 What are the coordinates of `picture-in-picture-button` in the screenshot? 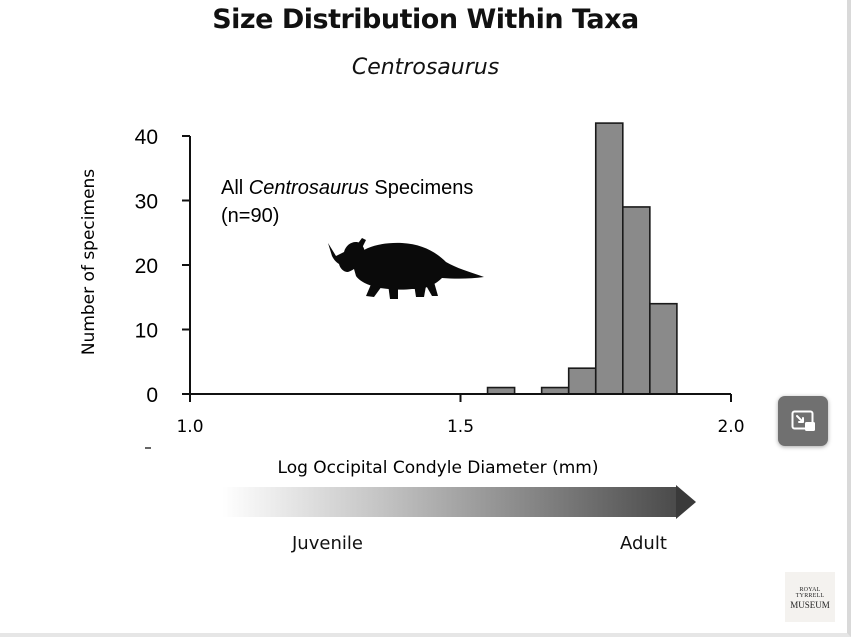 It's located at (803, 421).